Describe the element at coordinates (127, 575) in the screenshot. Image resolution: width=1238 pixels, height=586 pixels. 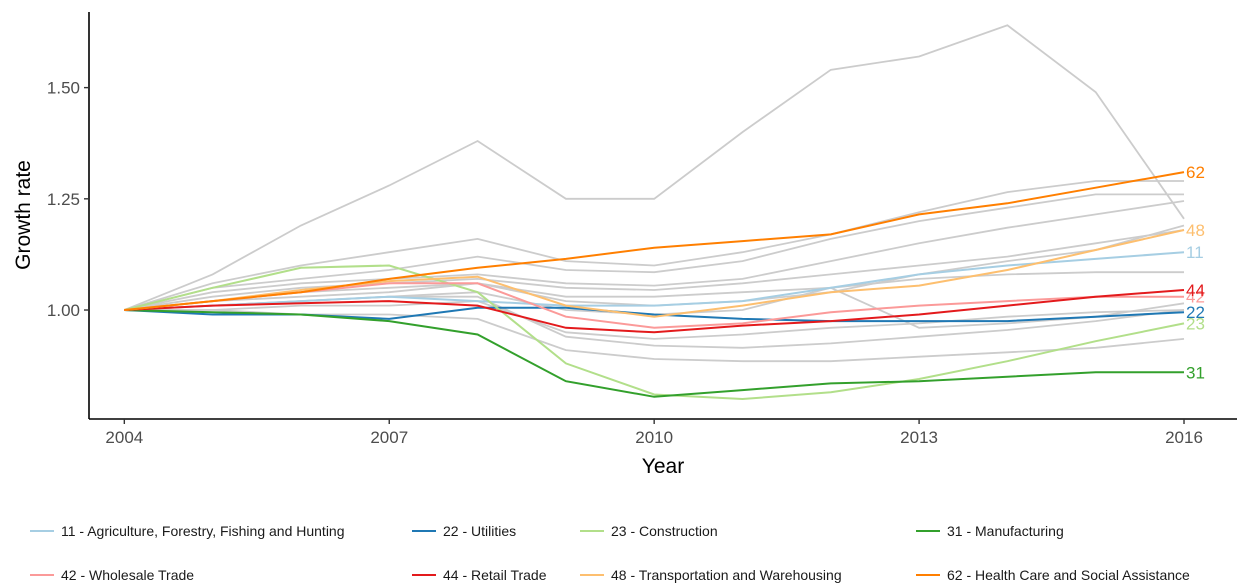
I see `legend-label-42: 42 - Wholesale Trade` at that location.